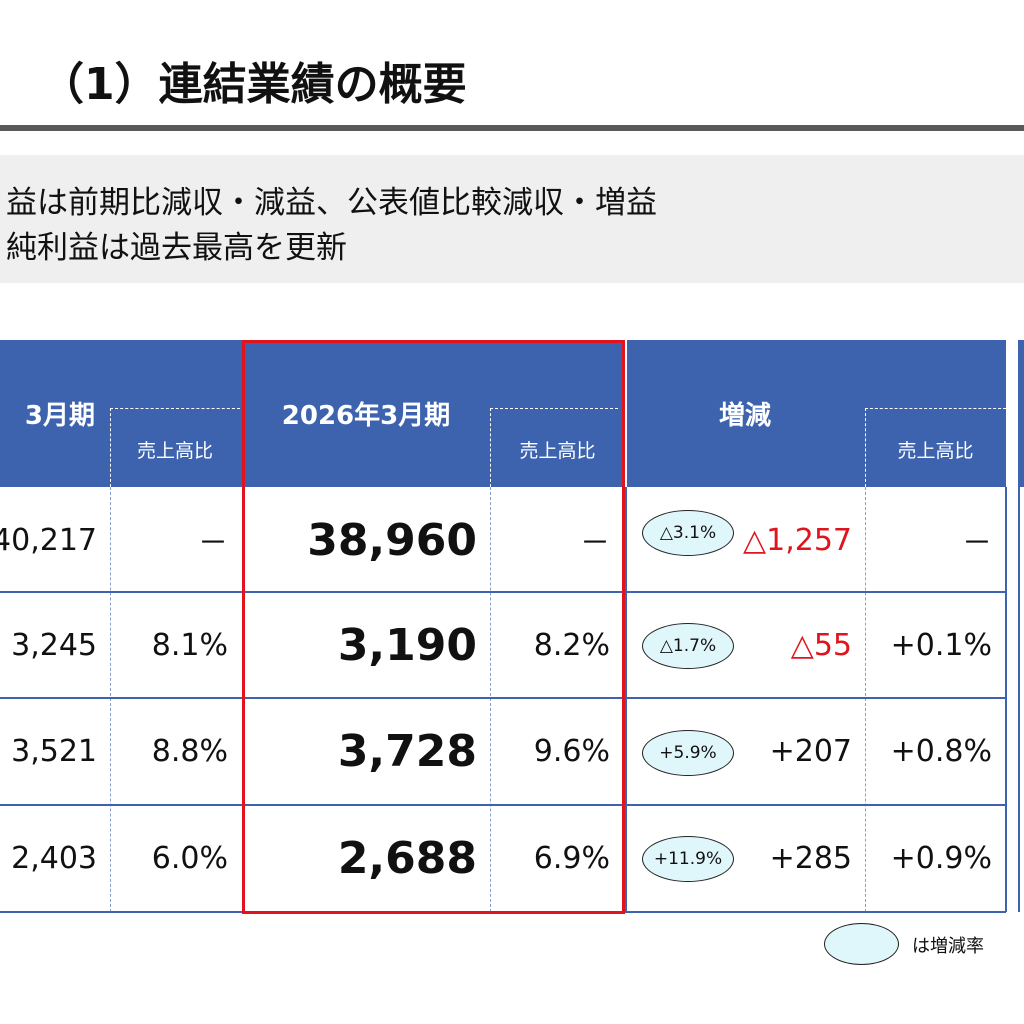  I want to click on cell: 8.8%, so click(189, 751).